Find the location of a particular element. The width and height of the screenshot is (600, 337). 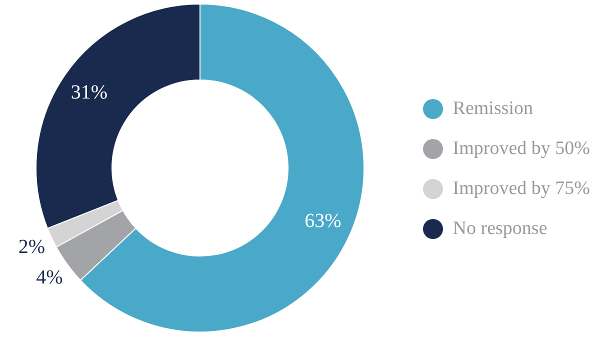

data-label: 31% is located at coordinates (89, 93).